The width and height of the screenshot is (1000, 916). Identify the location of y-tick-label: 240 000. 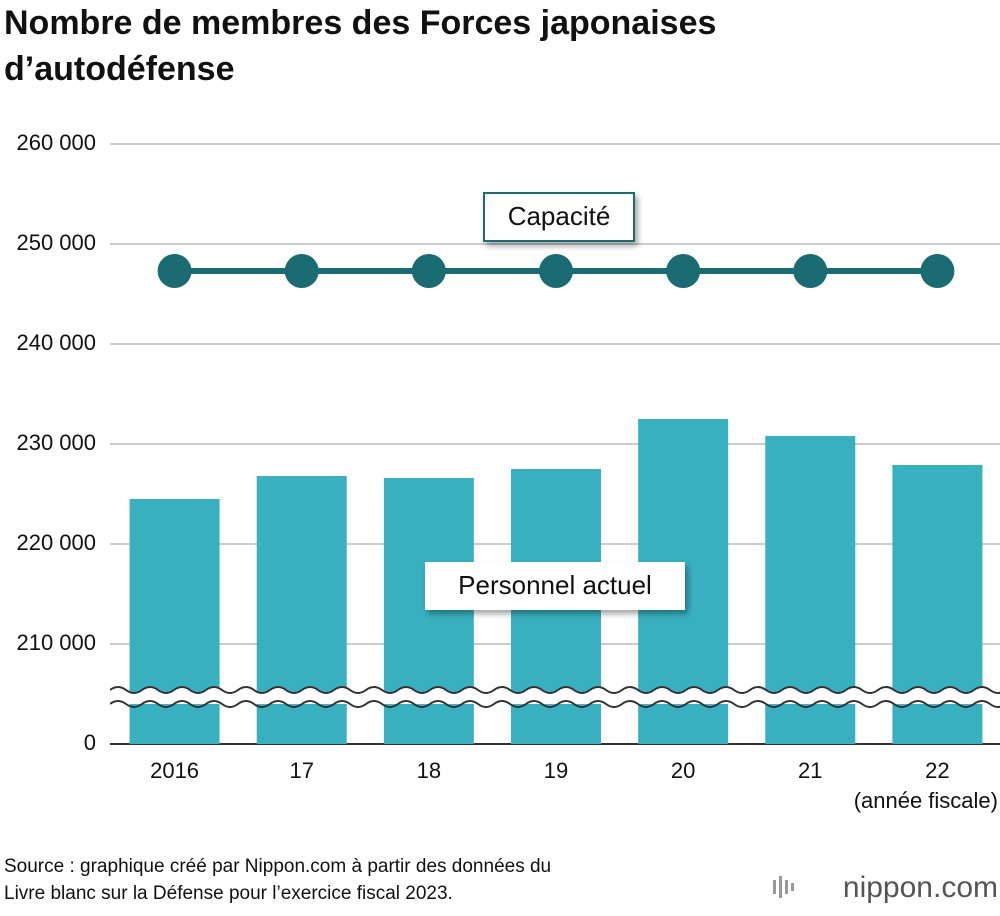
(56, 342).